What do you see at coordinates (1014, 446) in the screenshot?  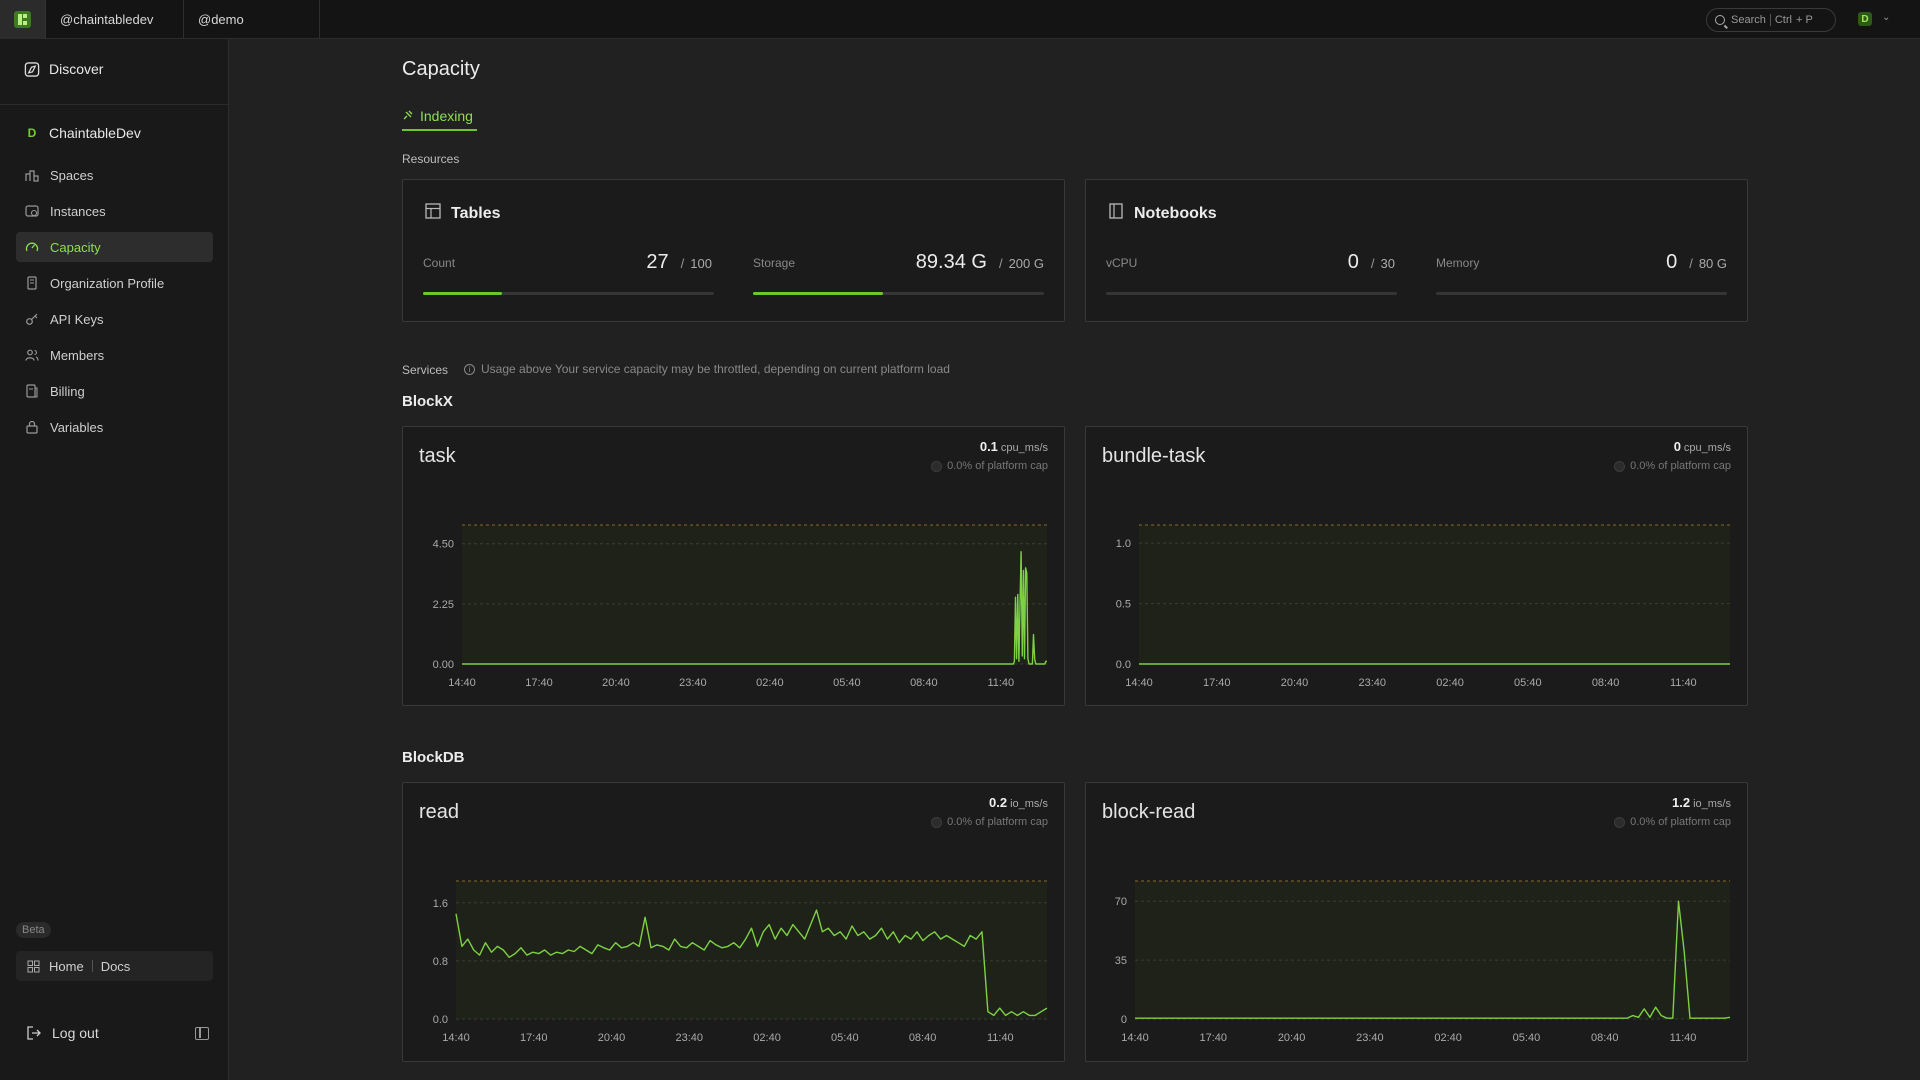 I see `chart-rate: 0.1 cpu_ms/s` at bounding box center [1014, 446].